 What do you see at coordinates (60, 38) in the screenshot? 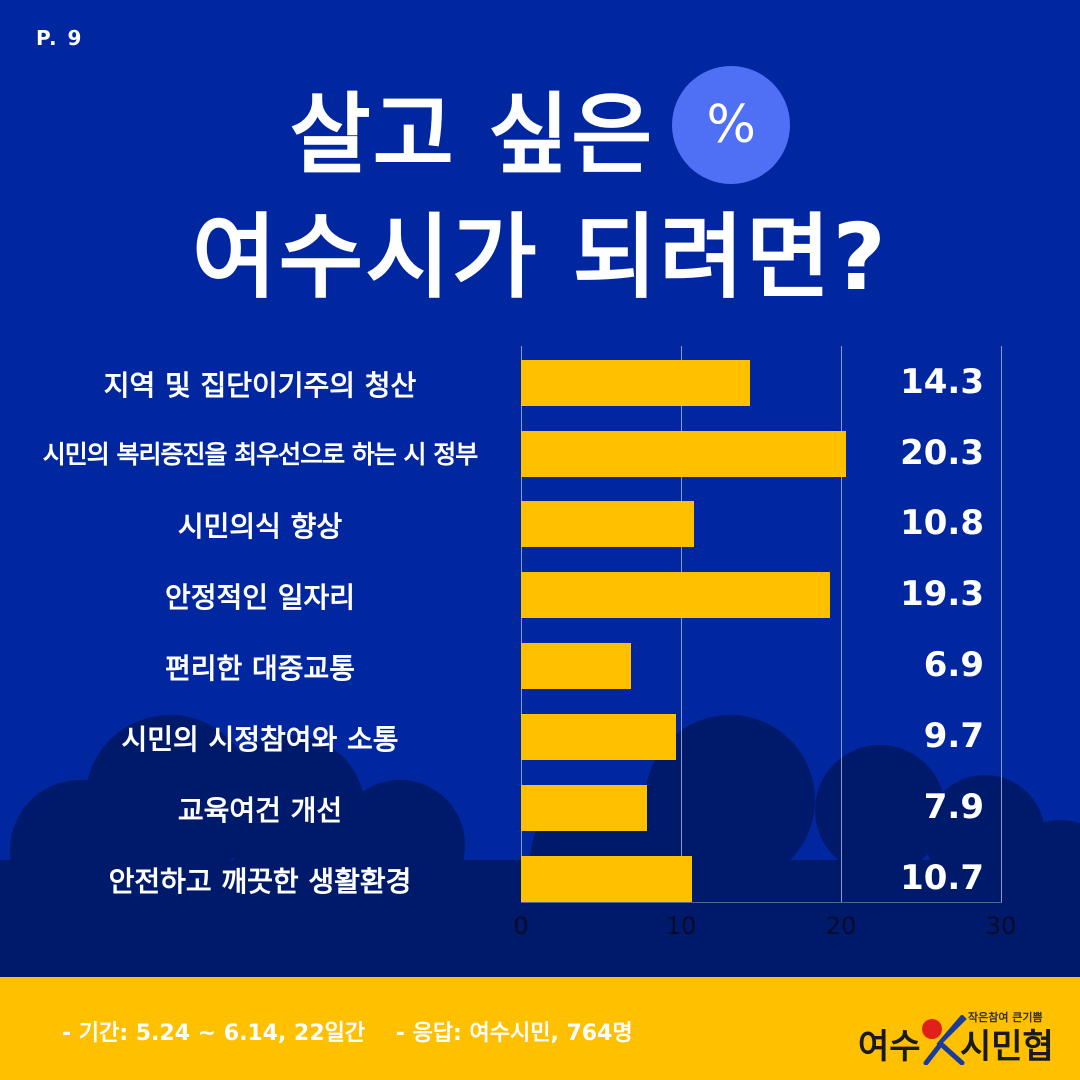
I see `page-number: P. 9` at bounding box center [60, 38].